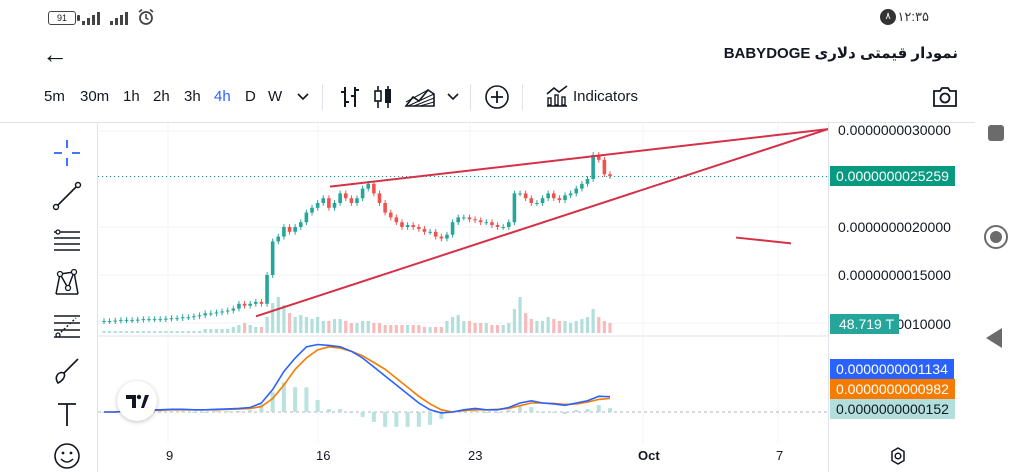  I want to click on home-icon, so click(996, 237).